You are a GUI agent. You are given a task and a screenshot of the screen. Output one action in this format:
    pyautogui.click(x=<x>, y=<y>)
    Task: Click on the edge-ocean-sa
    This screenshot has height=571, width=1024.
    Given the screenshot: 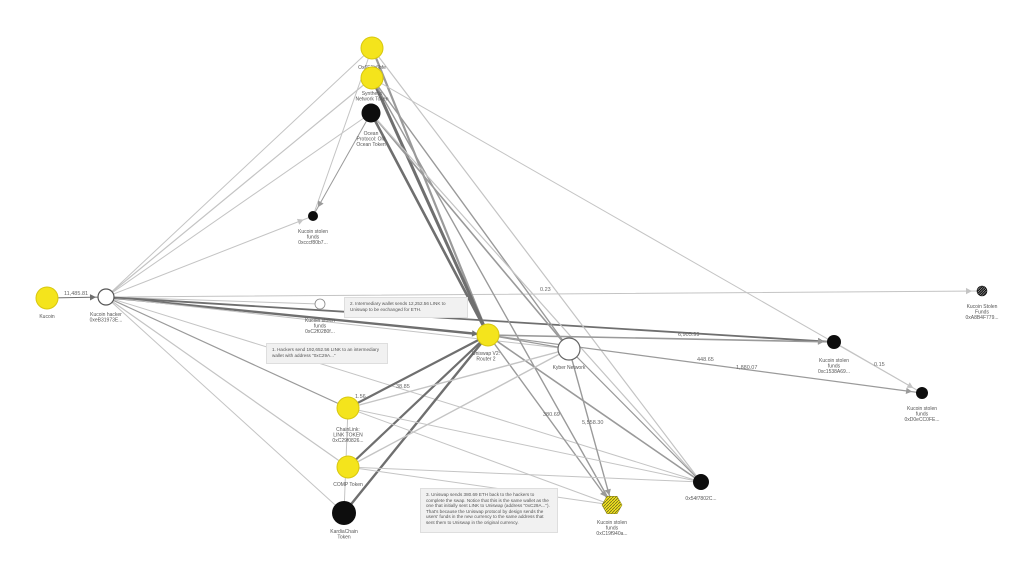 What is the action you would take?
    pyautogui.click(x=342, y=164)
    